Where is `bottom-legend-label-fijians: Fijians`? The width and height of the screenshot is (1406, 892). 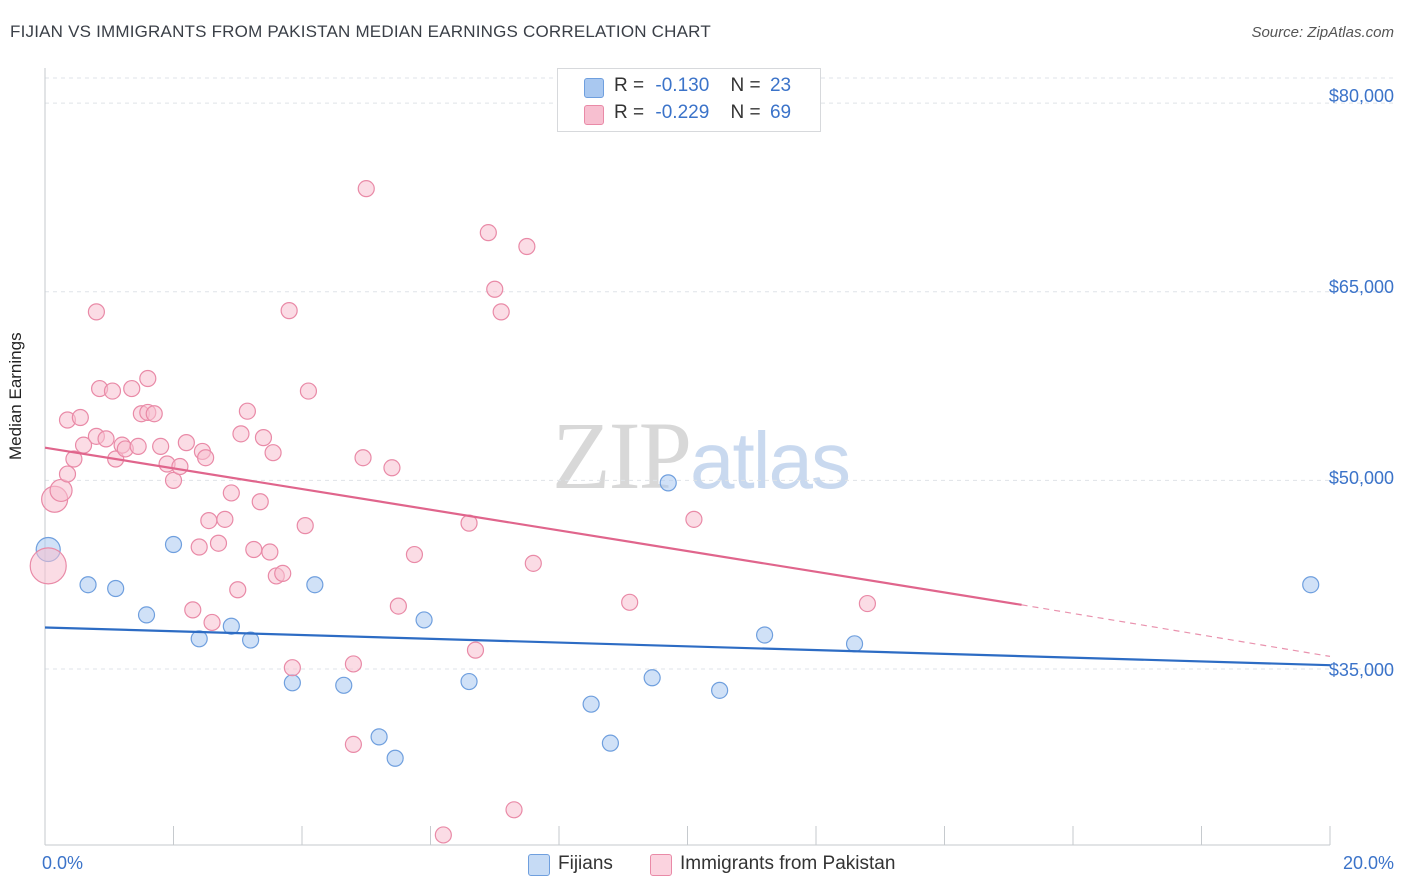 bottom-legend-label-fijians: Fijians is located at coordinates (585, 863).